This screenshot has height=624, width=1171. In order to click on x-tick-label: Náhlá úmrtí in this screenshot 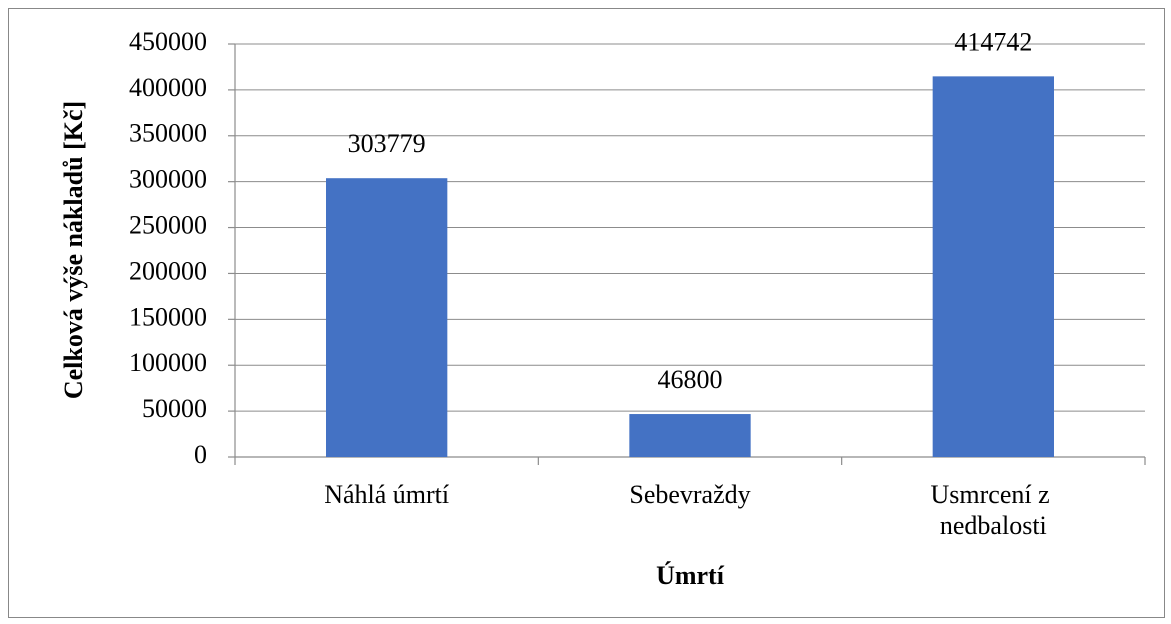, I will do `click(386, 494)`.